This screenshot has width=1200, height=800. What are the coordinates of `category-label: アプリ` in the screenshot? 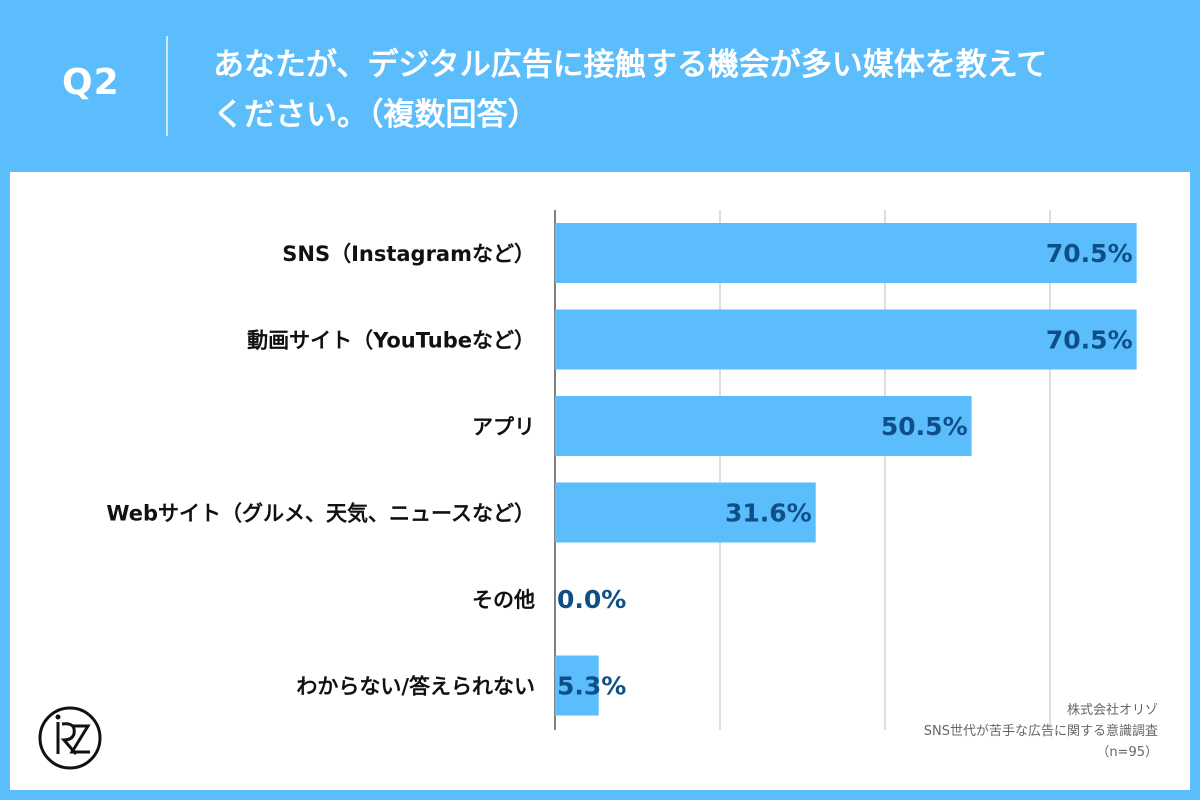 It's located at (503, 427).